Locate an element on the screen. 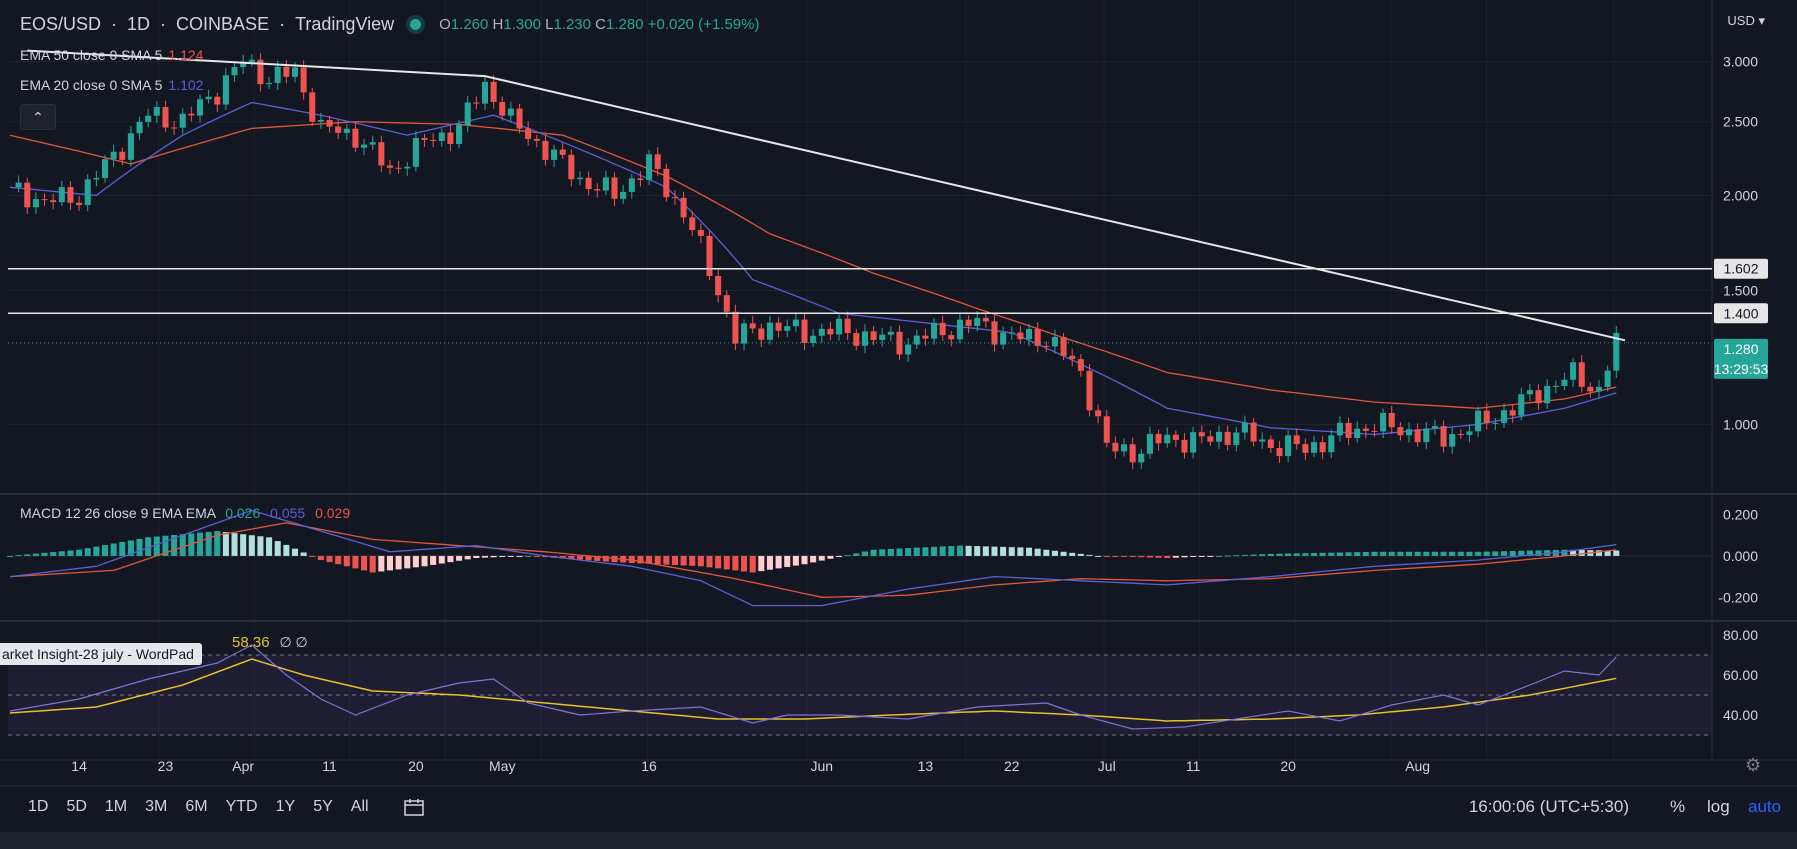 The image size is (1797, 849). range-5d-button: 5D is located at coordinates (76, 806).